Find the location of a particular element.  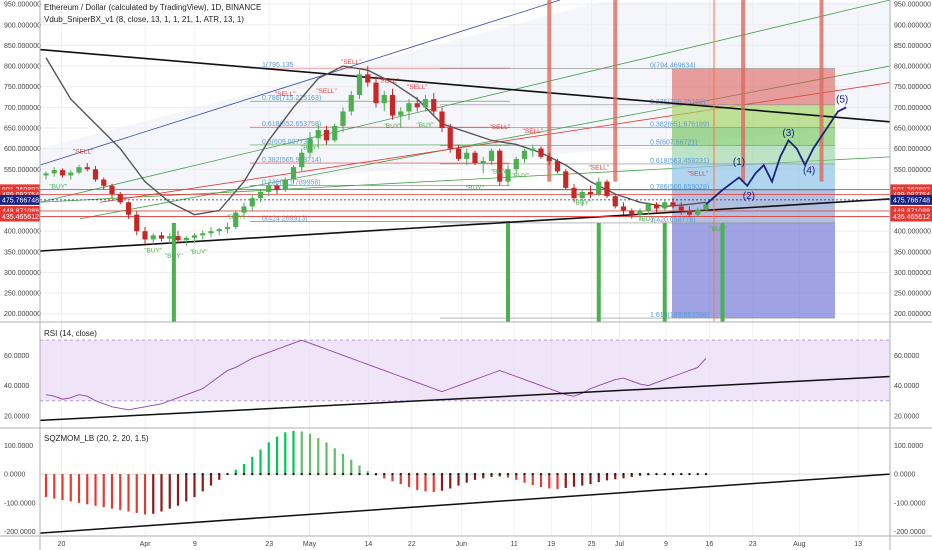

rsi-axis-right: 20.0000 40.0000 60.0000 is located at coordinates (906, 387).